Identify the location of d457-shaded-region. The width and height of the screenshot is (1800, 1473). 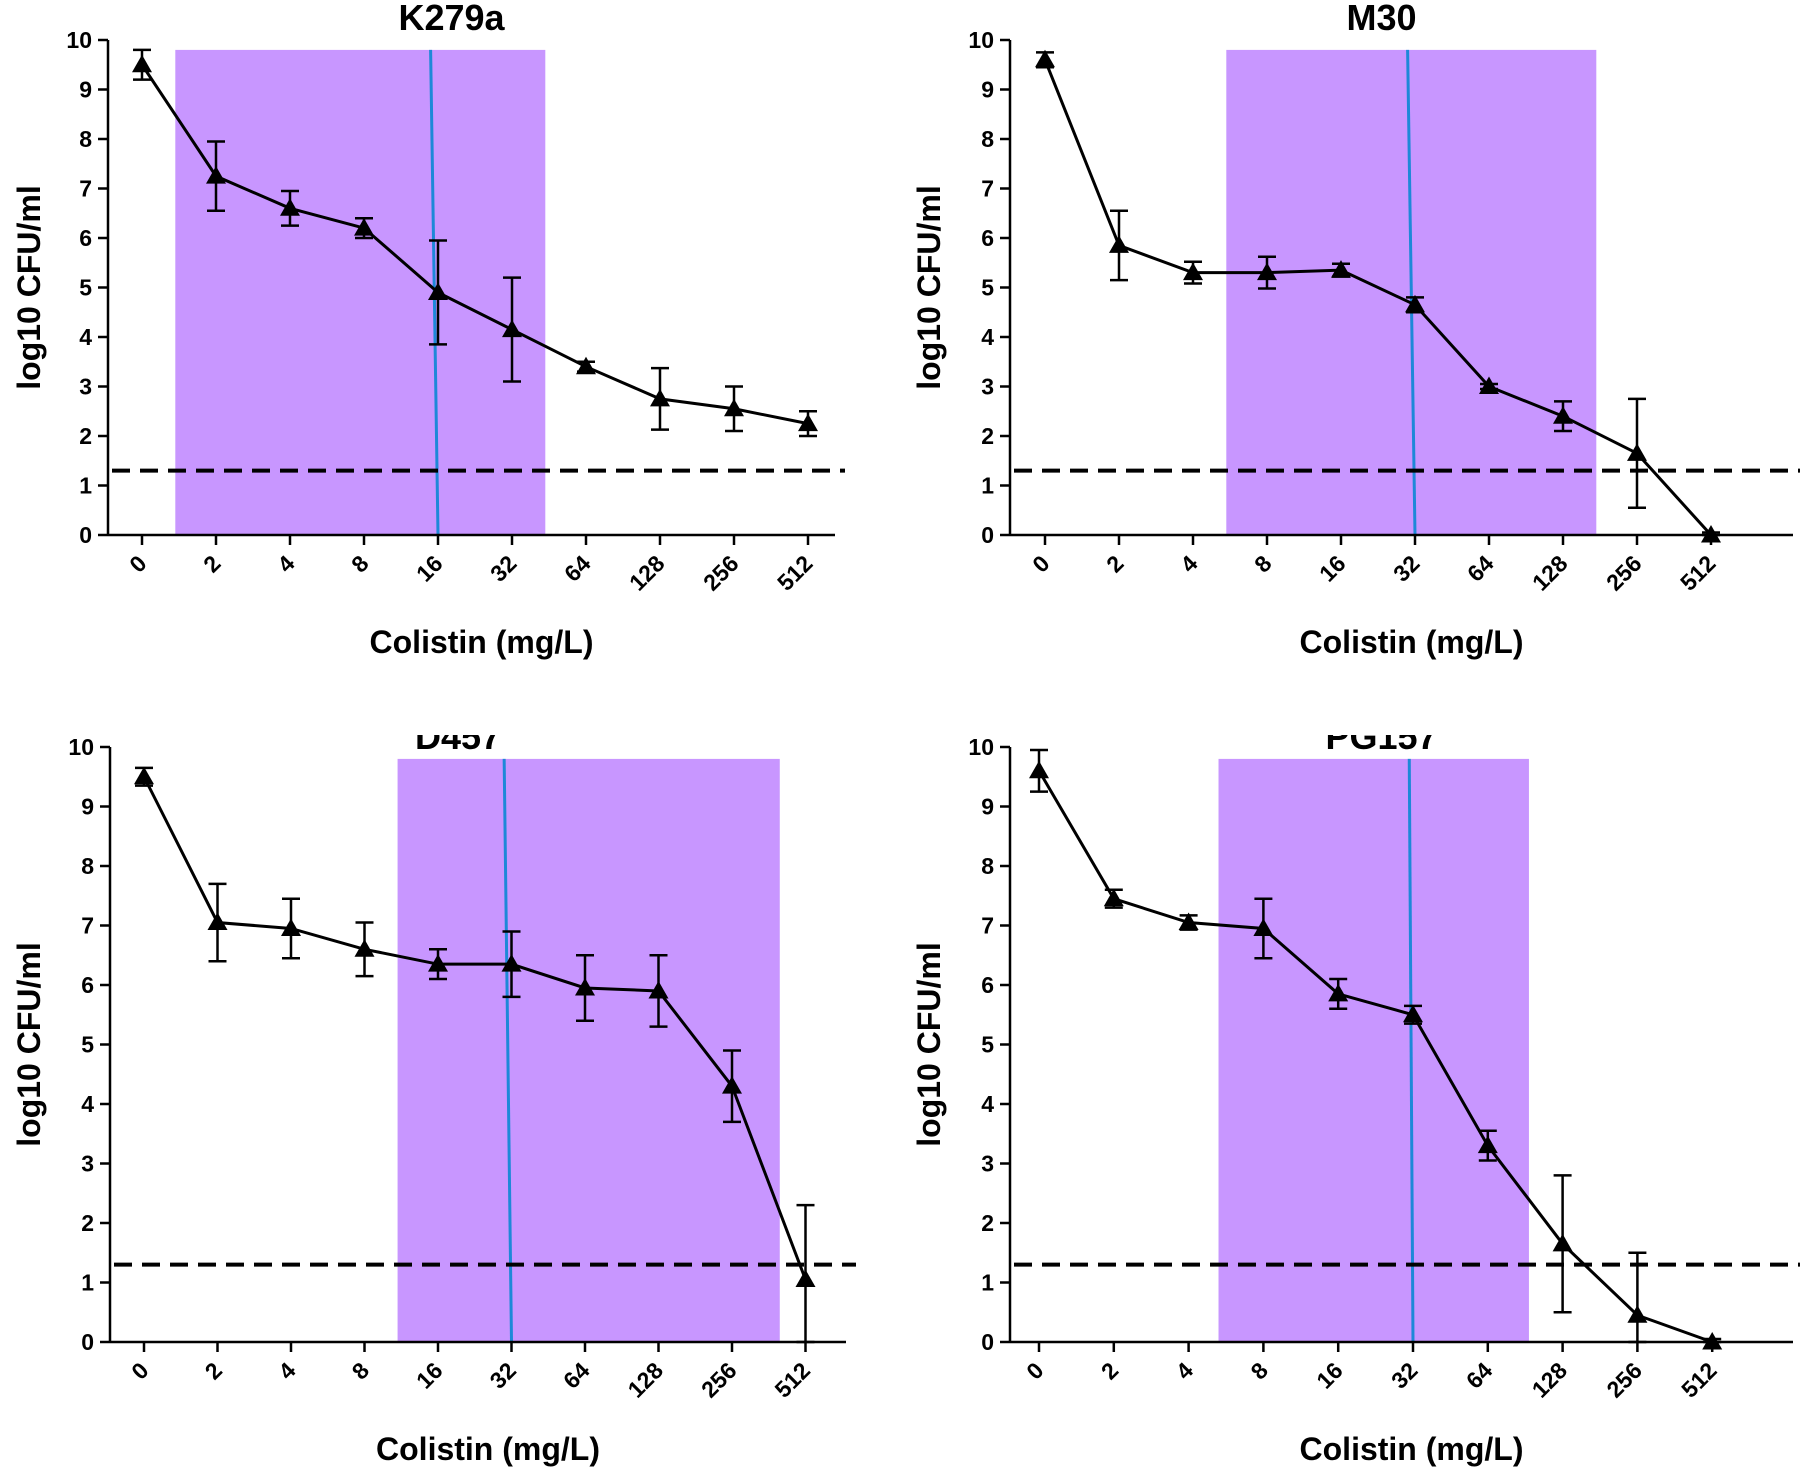
(588, 1050).